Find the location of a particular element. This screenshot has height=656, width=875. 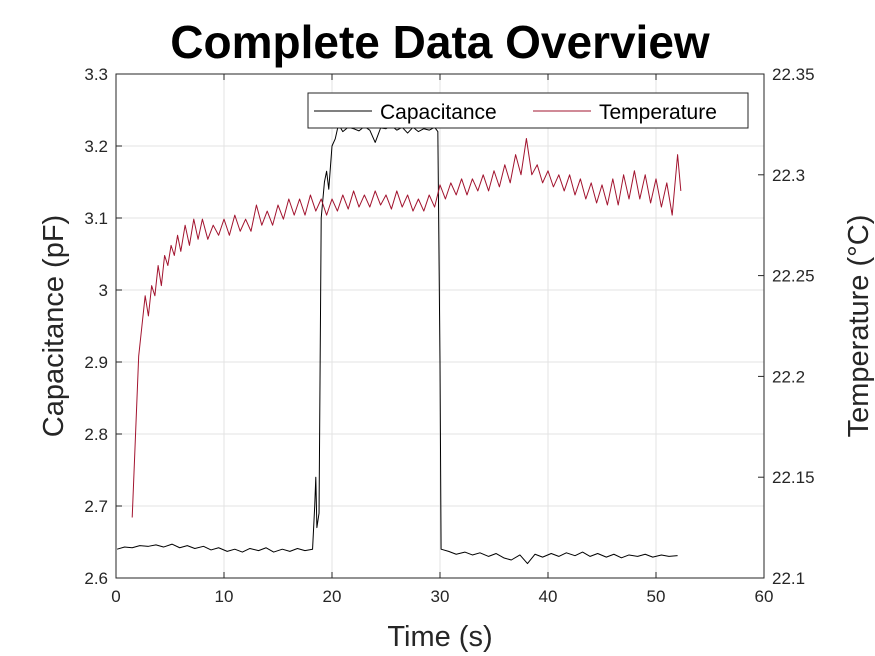

legend-box is located at coordinates (528, 110).